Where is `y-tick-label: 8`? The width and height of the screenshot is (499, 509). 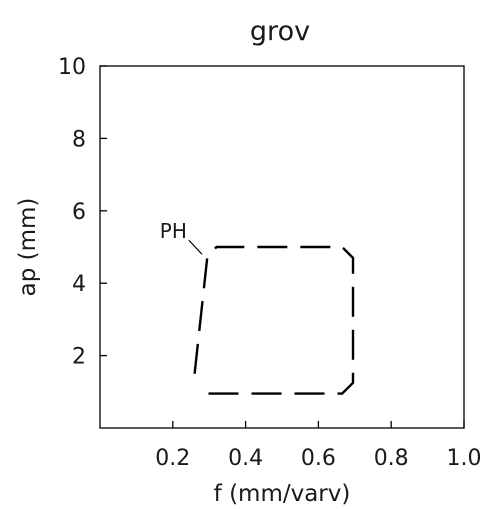 y-tick-label: 8 is located at coordinates (79, 139).